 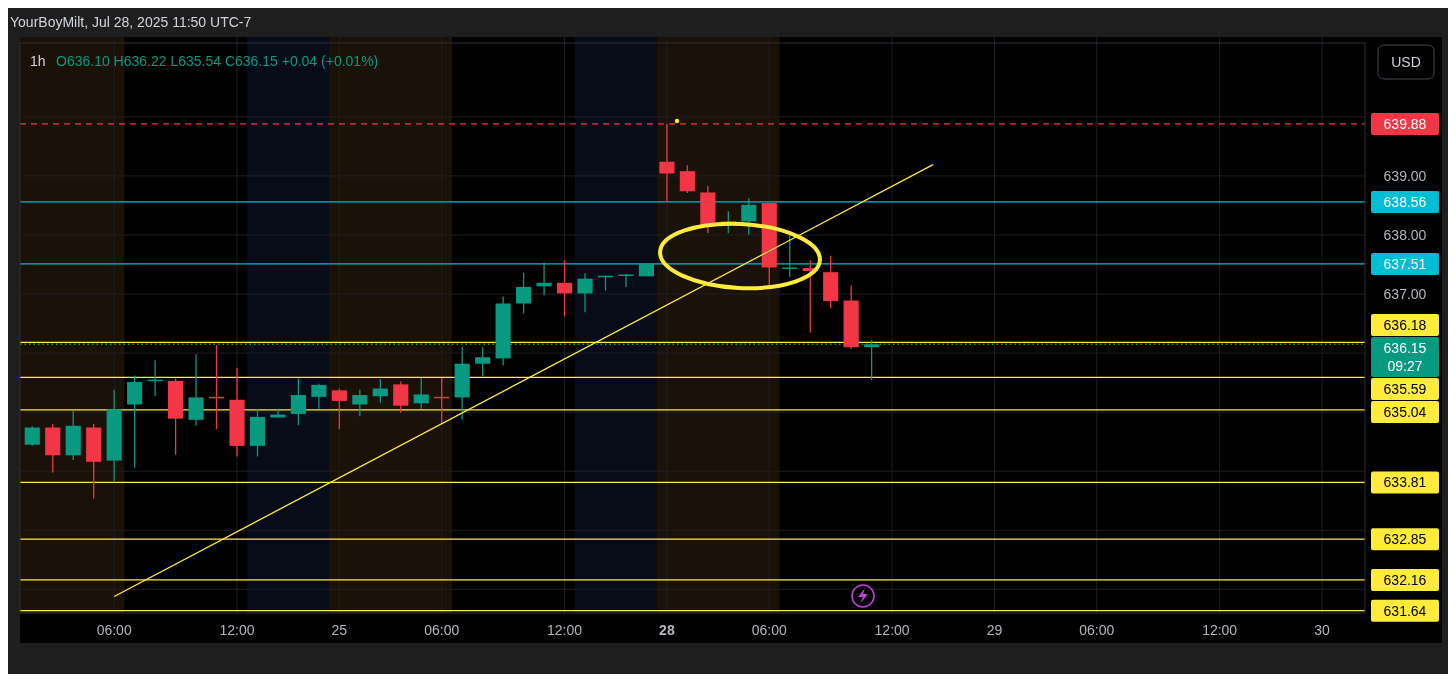 What do you see at coordinates (1405, 175) in the screenshot?
I see `y-tick-label: 639.00` at bounding box center [1405, 175].